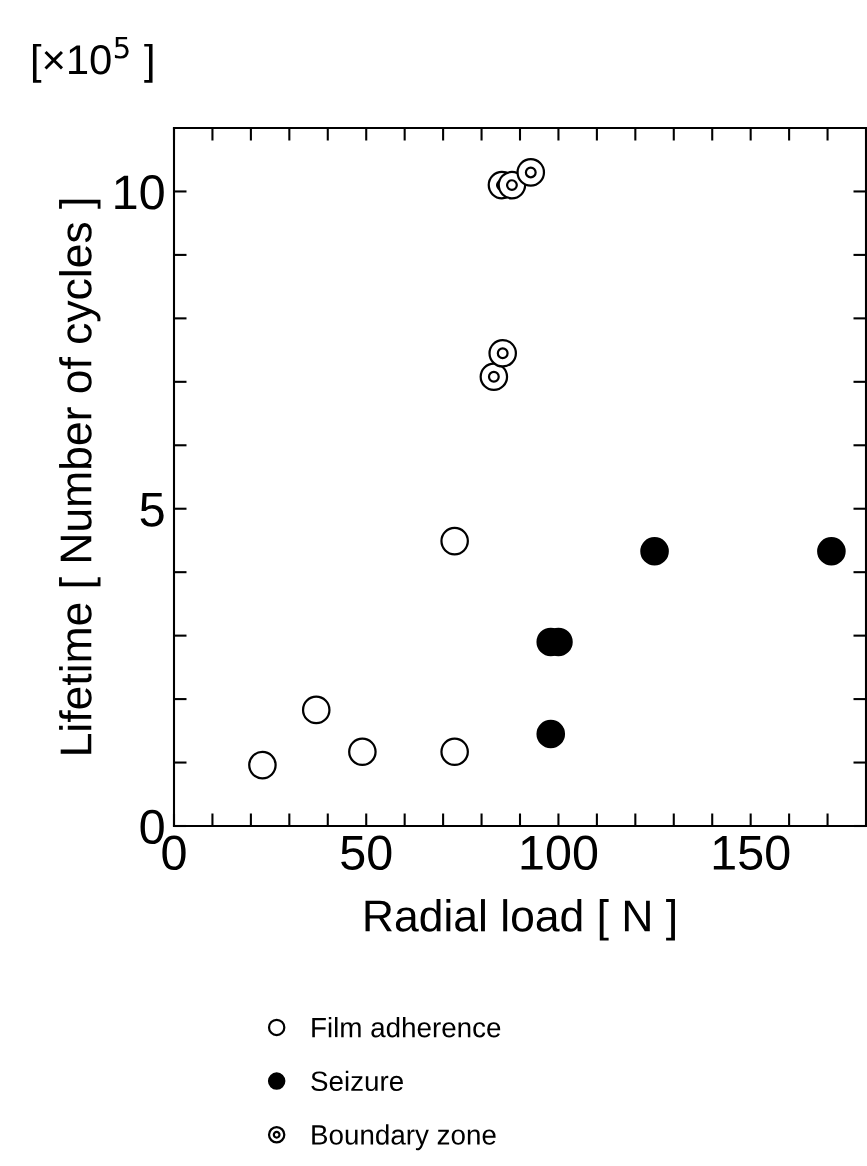 This screenshot has width=867, height=1166. Describe the element at coordinates (751, 853) in the screenshot. I see `x-tick-label: 150` at that location.